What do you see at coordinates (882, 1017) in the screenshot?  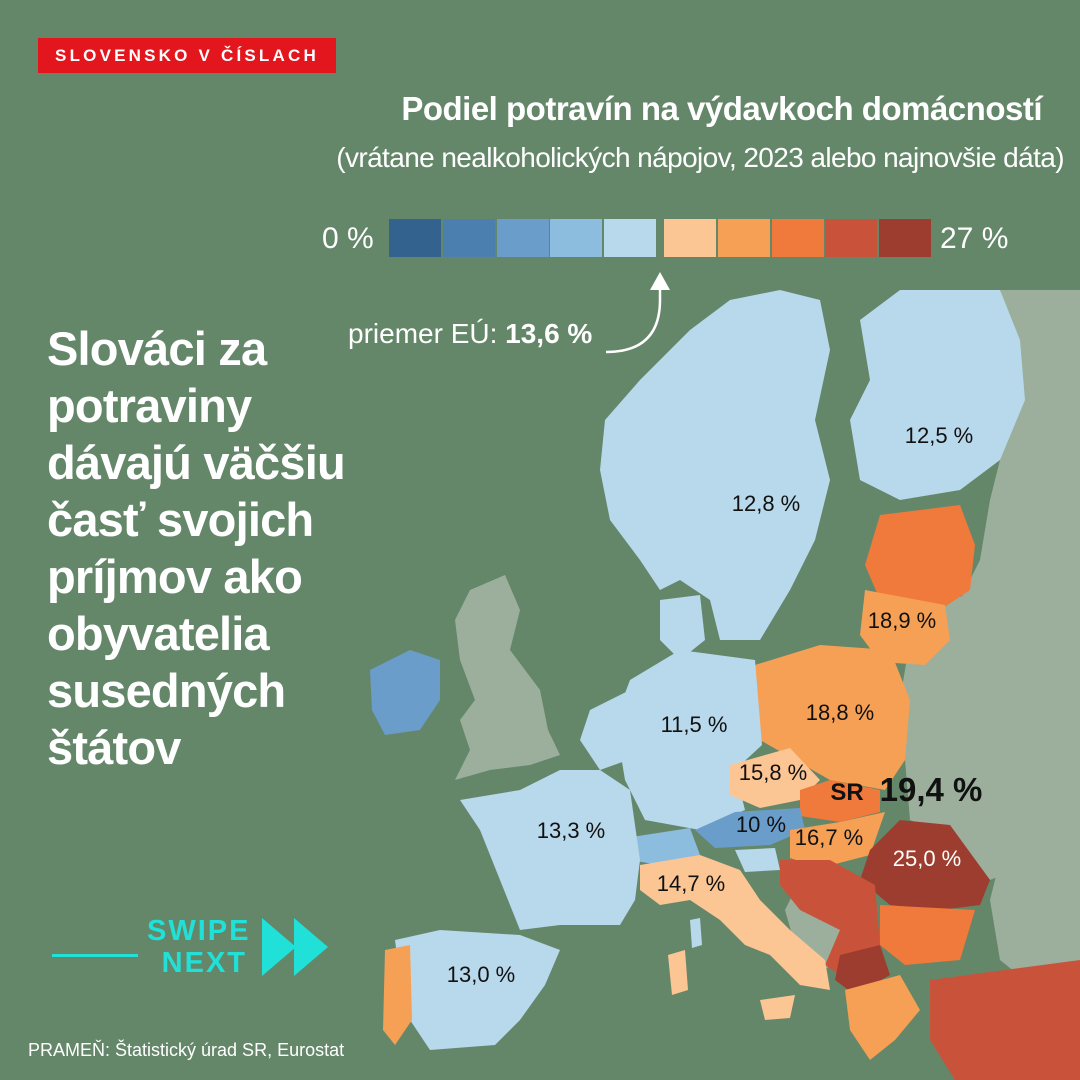 I see `country-greece` at bounding box center [882, 1017].